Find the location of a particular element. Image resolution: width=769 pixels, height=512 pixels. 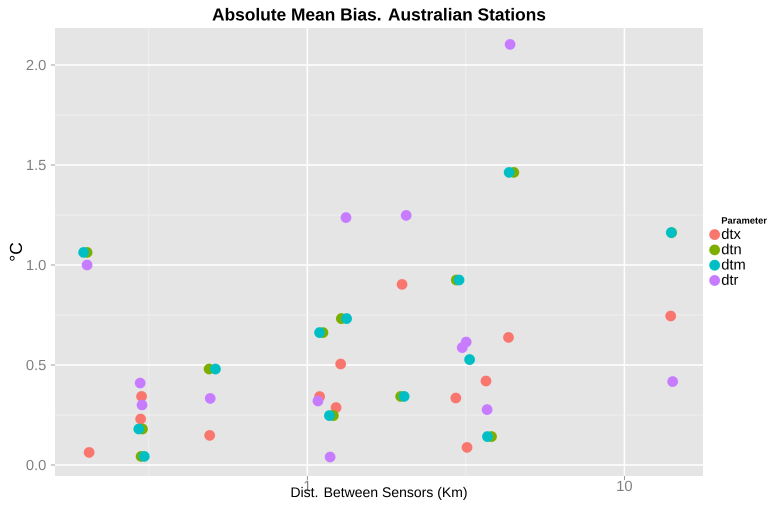

legend-label: dtm is located at coordinates (733, 264).